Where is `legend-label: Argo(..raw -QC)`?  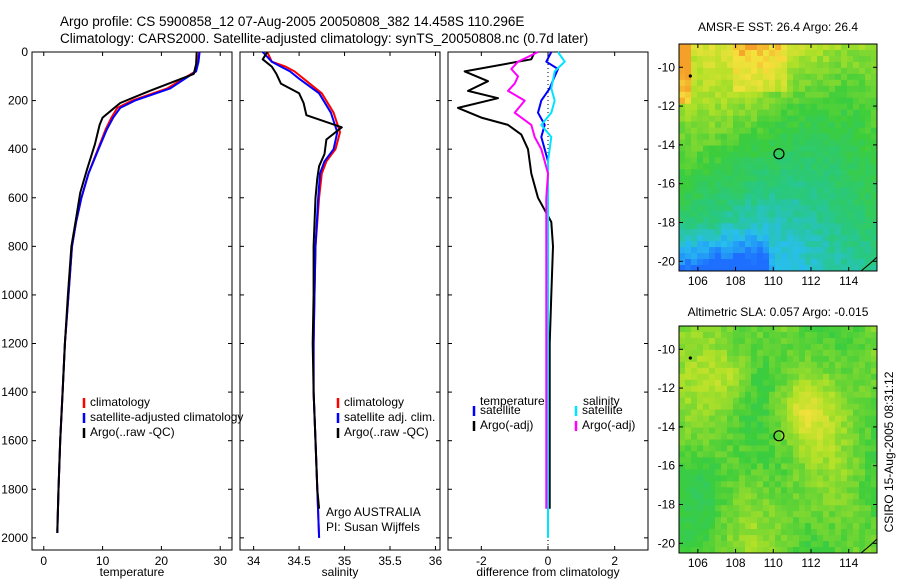 legend-label: Argo(..raw -QC) is located at coordinates (386, 432).